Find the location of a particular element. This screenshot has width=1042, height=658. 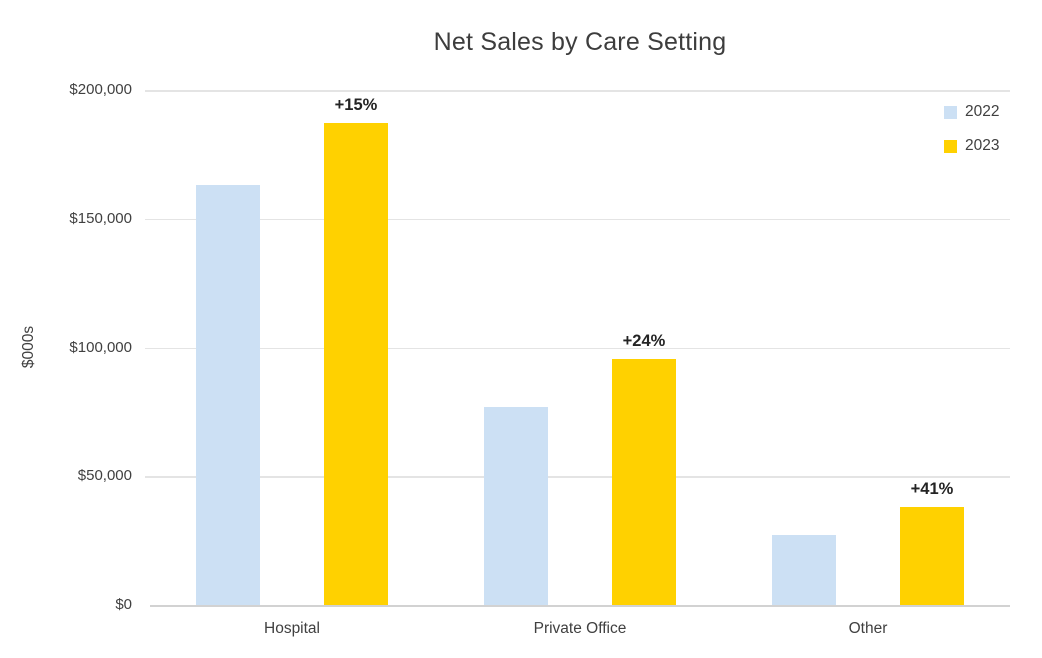

pct-change-label: +24% is located at coordinates (644, 341).